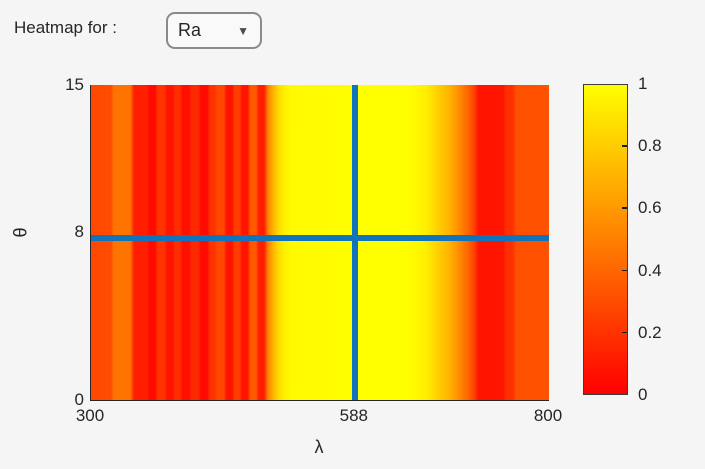 This screenshot has width=705, height=469. What do you see at coordinates (214, 30) in the screenshot?
I see `metric-dropdown: Ra ▼` at bounding box center [214, 30].